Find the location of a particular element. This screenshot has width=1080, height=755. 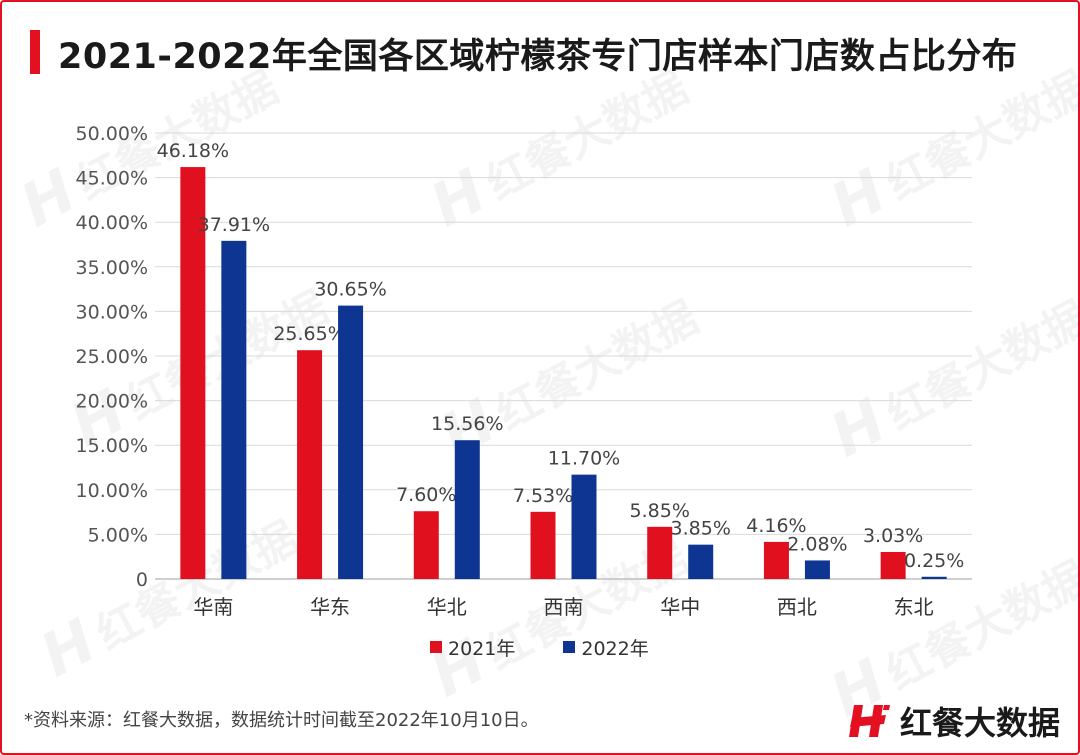

legend-swatch-2021 is located at coordinates (436, 647).